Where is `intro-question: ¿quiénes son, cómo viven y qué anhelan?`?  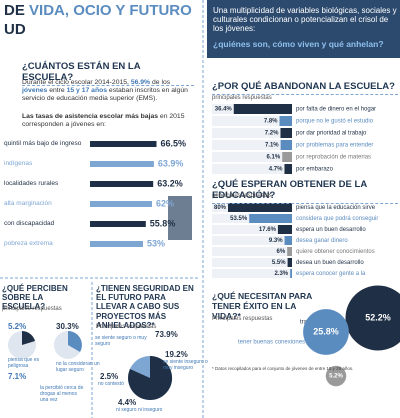
intro-question: ¿quiénes son, cómo viven y qué anhelan? is located at coordinates (298, 44).